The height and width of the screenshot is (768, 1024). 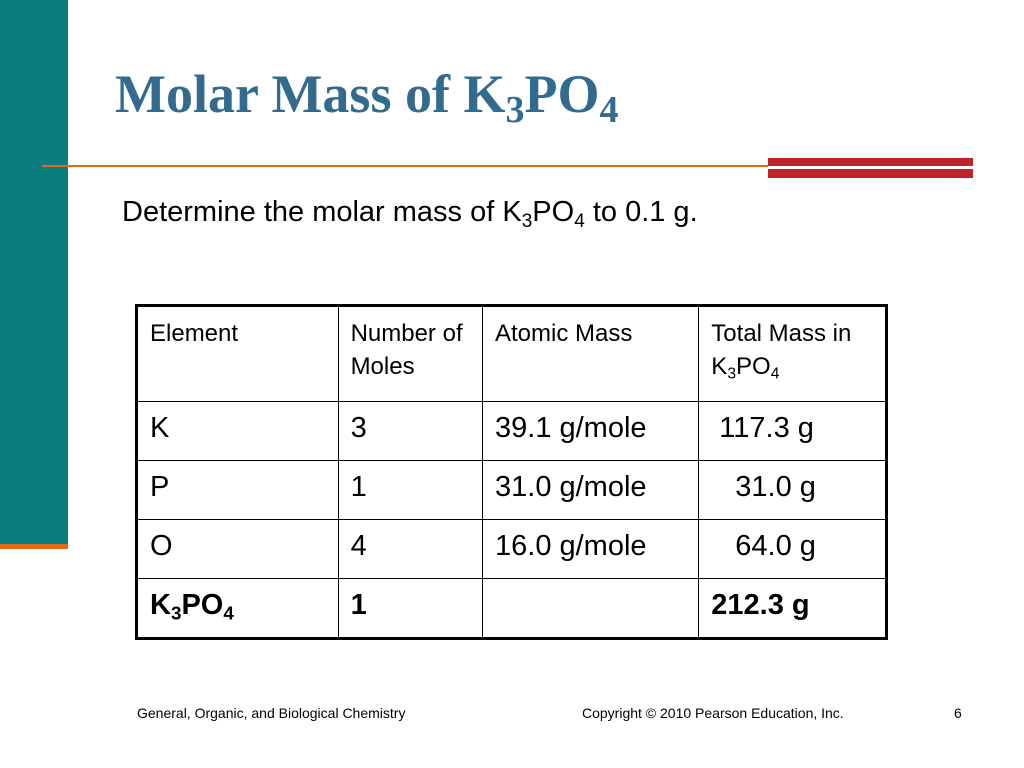 What do you see at coordinates (792, 353) in the screenshot?
I see `header-total-mass: Total Mass in K3PO4` at bounding box center [792, 353].